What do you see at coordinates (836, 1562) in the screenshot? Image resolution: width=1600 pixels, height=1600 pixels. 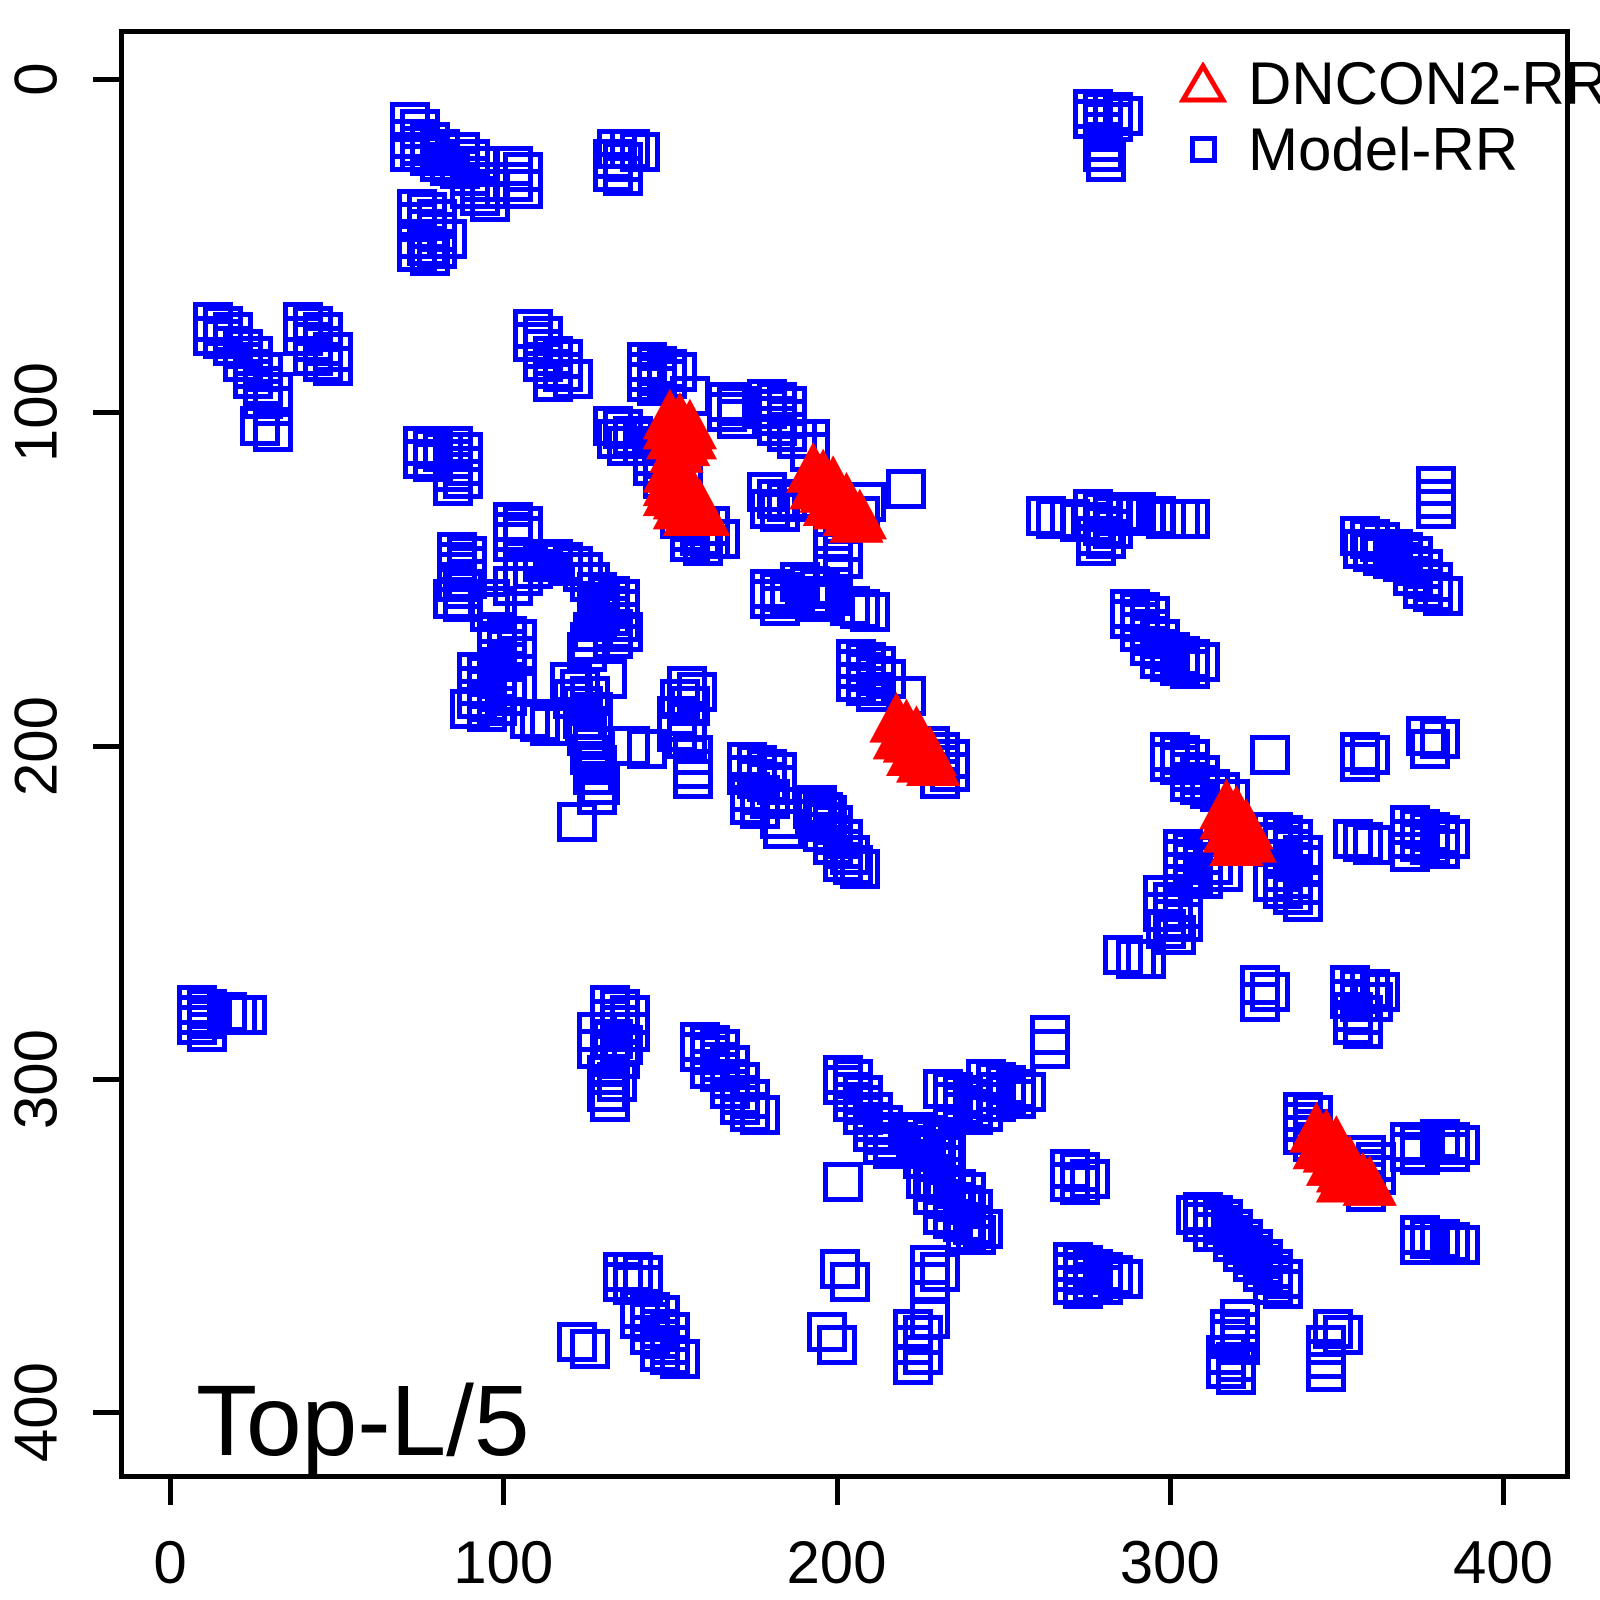 I see `x-tick-label: 200` at bounding box center [836, 1562].